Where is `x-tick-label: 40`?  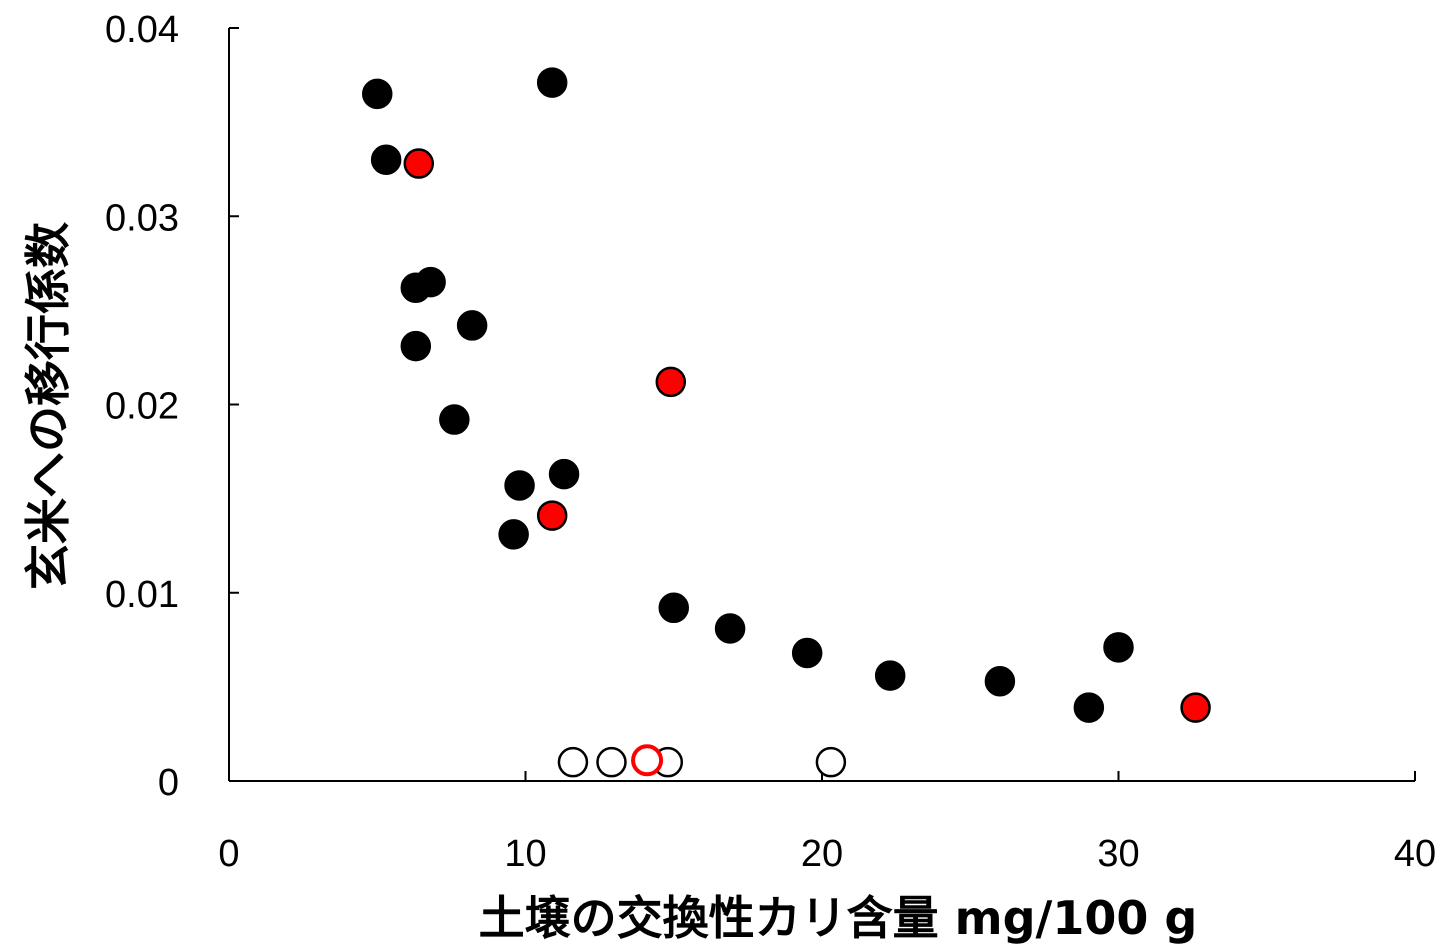 x-tick-label: 40 is located at coordinates (1415, 854).